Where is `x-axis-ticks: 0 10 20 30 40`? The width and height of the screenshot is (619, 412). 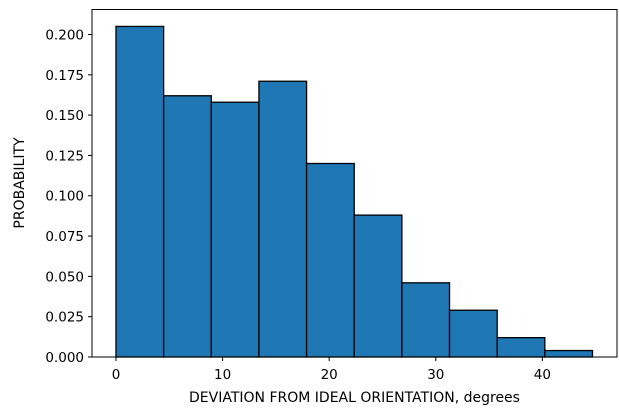
x-axis-ticks: 0 10 20 30 40 is located at coordinates (331, 370).